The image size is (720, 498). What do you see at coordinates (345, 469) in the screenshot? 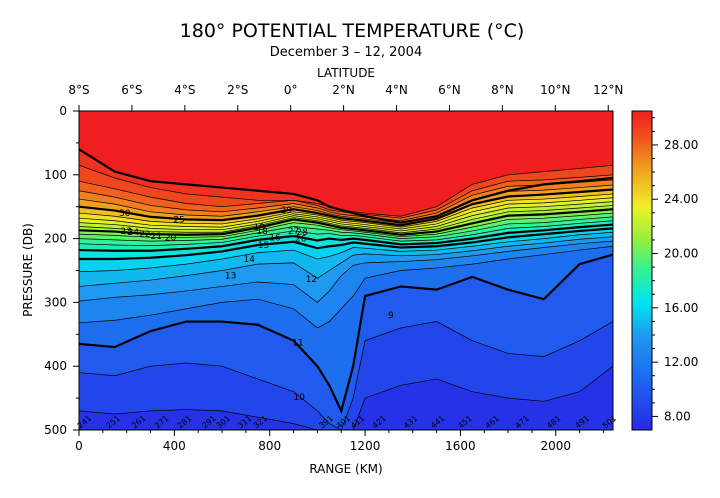
I see `x-axis-label: RANGE (KM)` at bounding box center [345, 469].